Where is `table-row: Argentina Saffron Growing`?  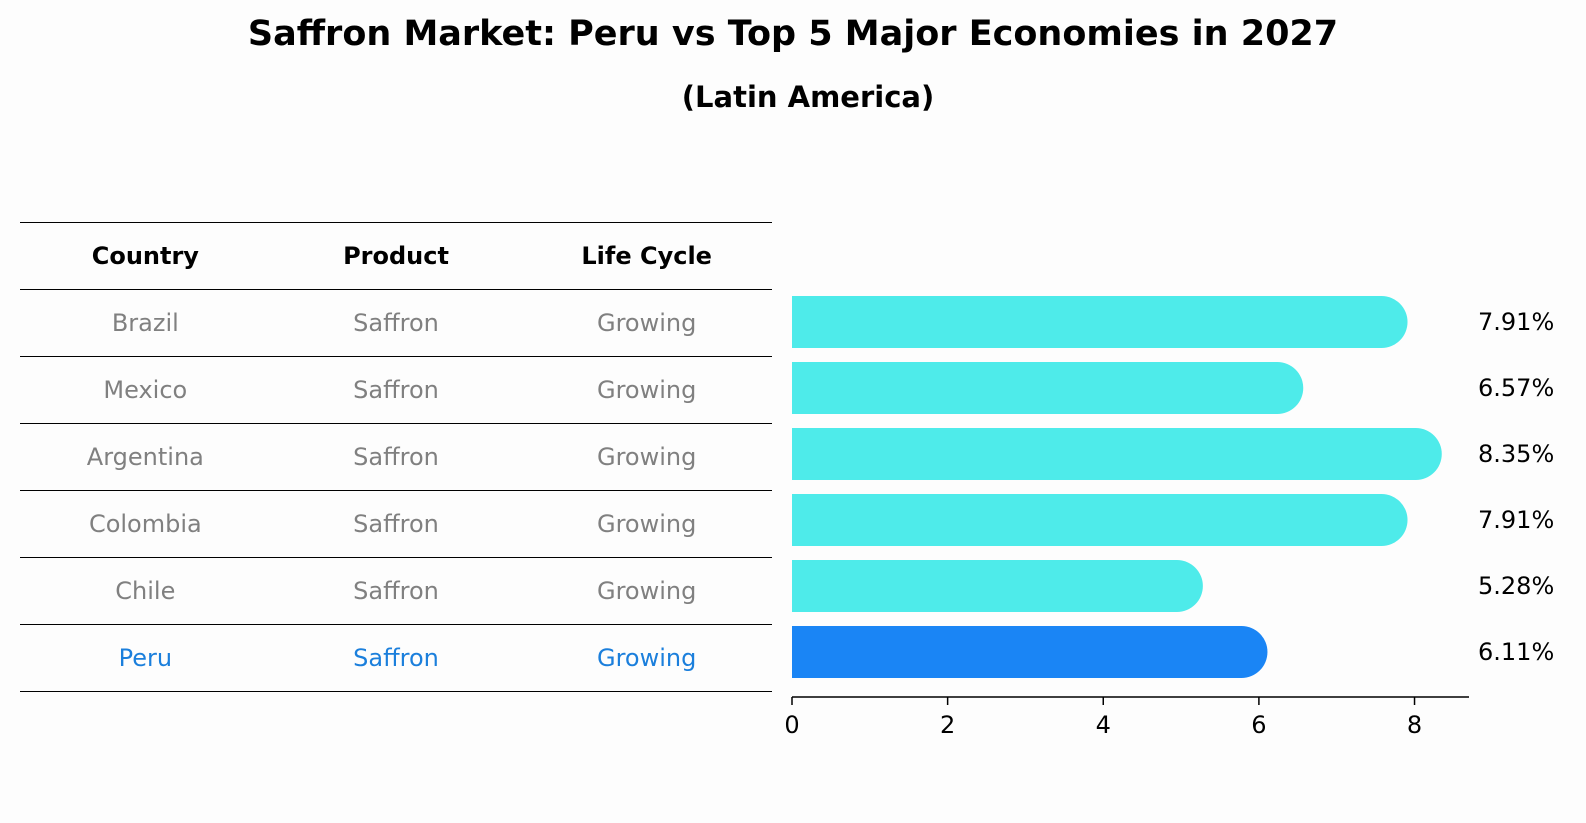 table-row: Argentina Saffron Growing is located at coordinates (396, 457).